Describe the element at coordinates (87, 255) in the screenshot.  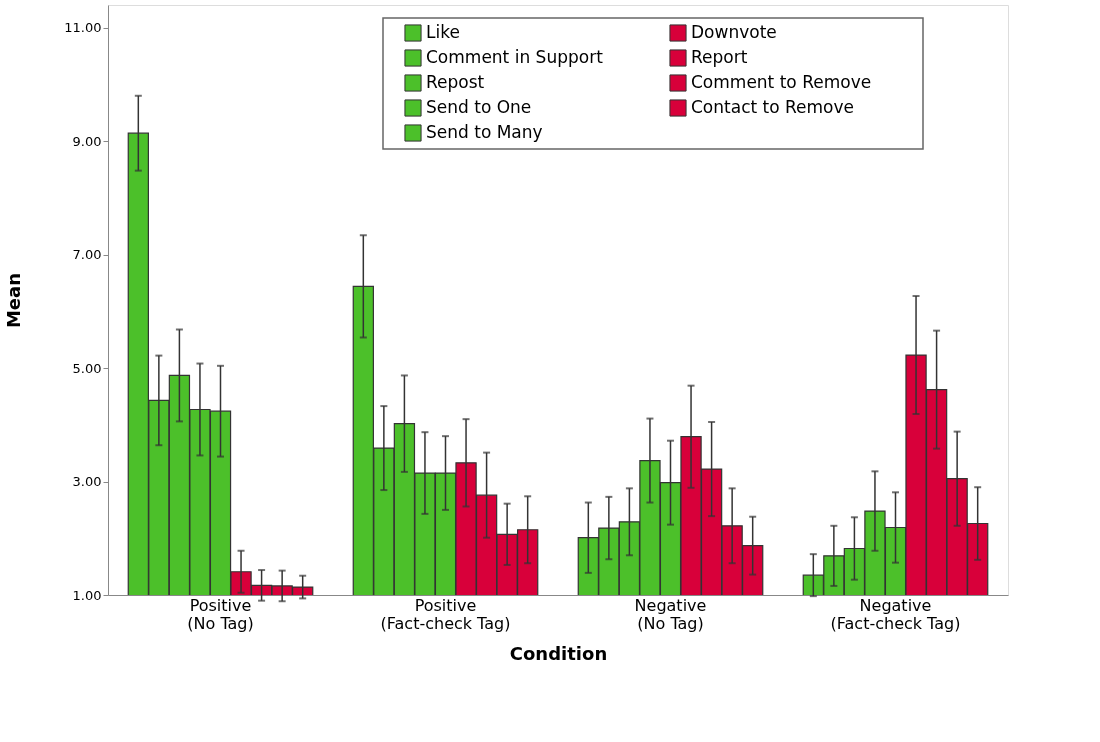
I see `y-tick-label: 7.00` at that location.